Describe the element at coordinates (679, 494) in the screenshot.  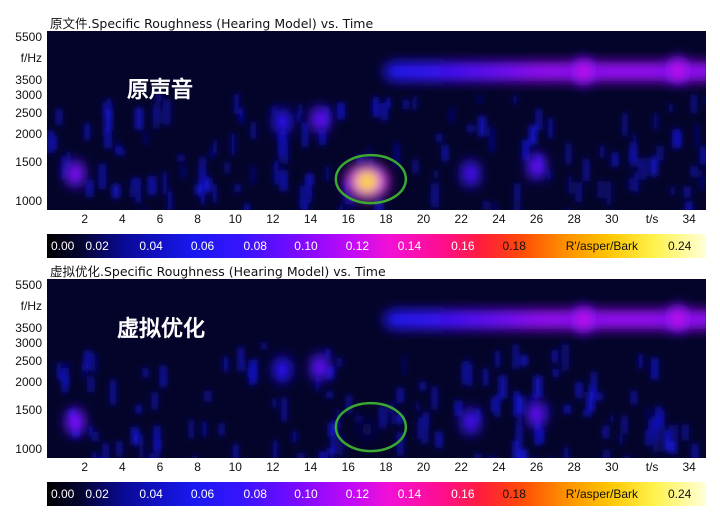
I see `colorbar-tick-label: 0.24` at that location.